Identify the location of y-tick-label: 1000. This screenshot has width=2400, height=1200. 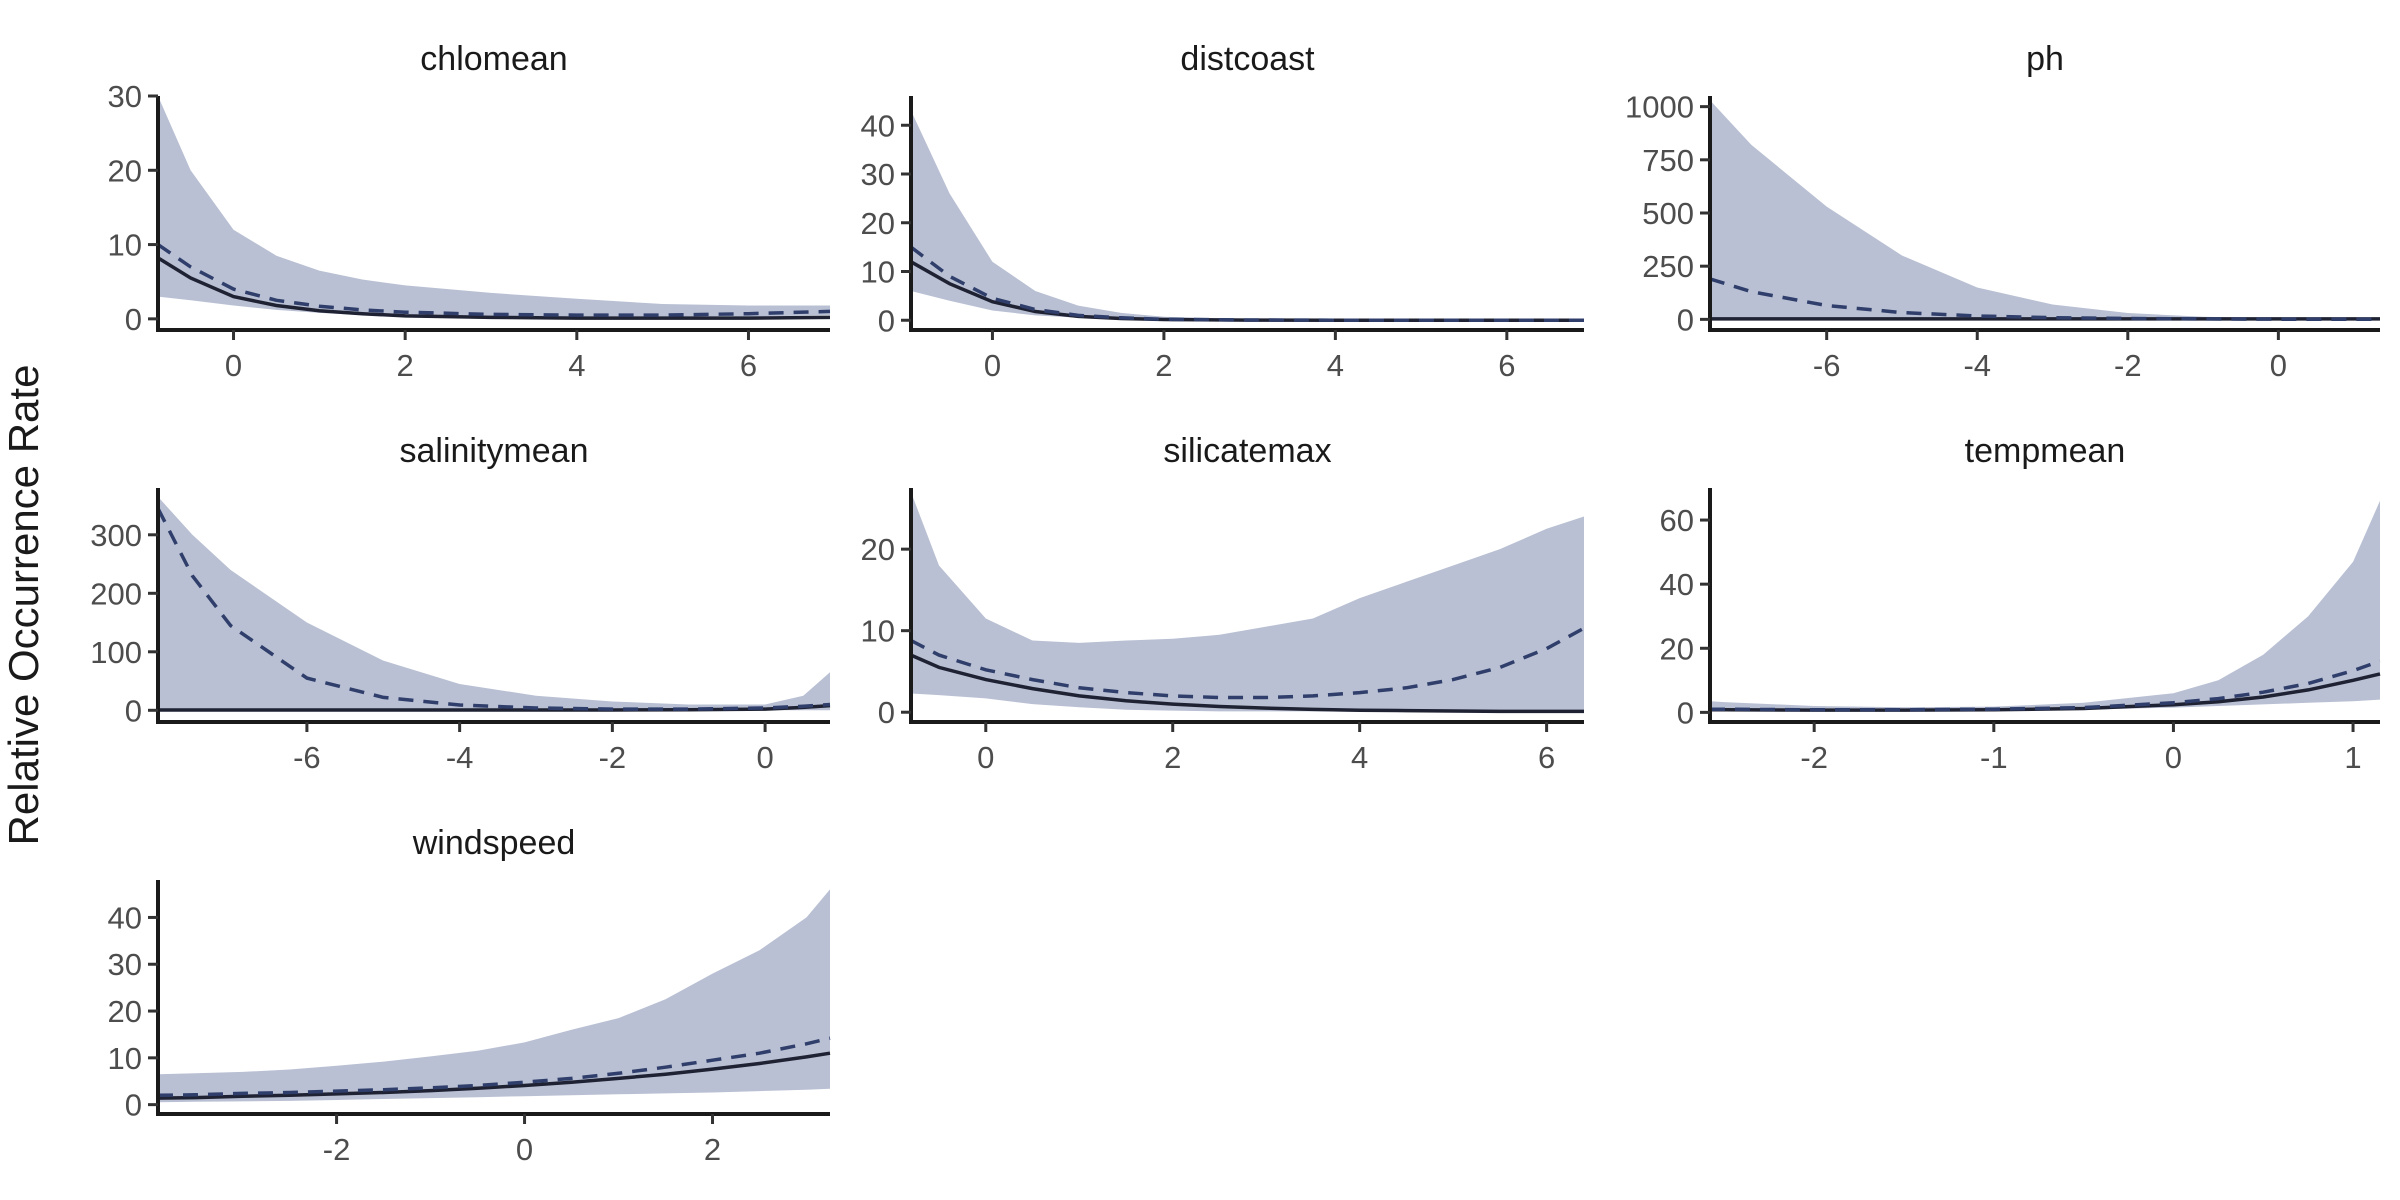
(1659, 107).